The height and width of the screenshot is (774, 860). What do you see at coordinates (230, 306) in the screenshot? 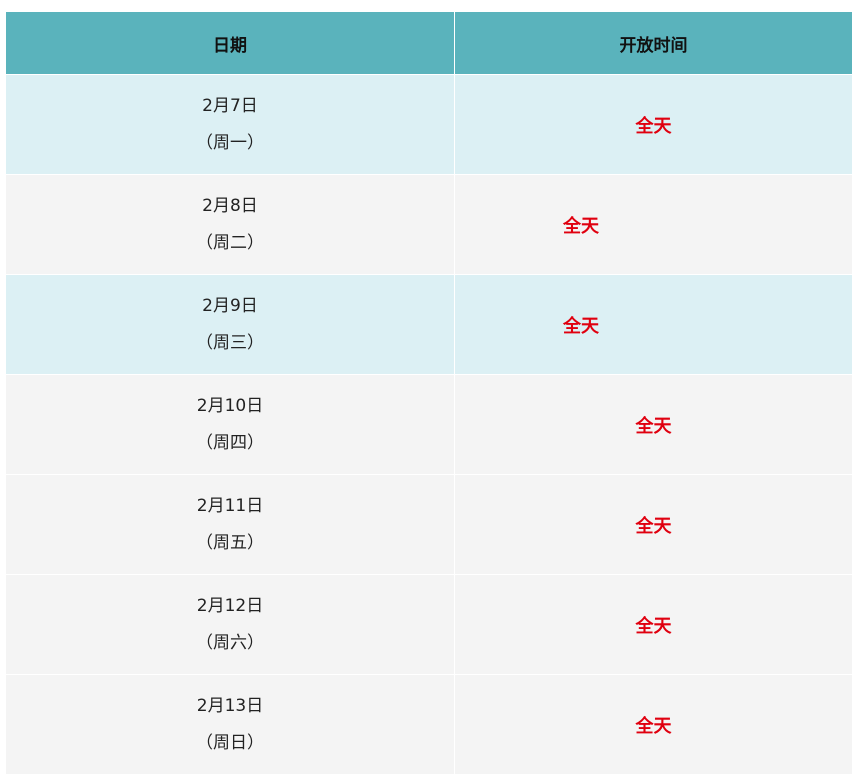
I see `date: 2月9日` at bounding box center [230, 306].